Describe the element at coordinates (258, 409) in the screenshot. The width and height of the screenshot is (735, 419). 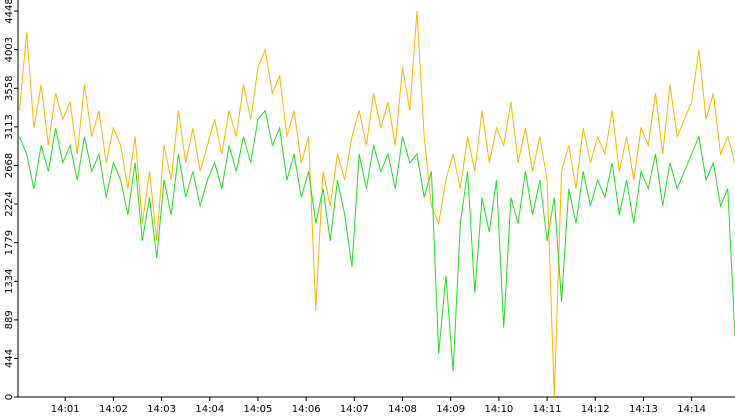
I see `x-tick-label: 14:05` at that location.